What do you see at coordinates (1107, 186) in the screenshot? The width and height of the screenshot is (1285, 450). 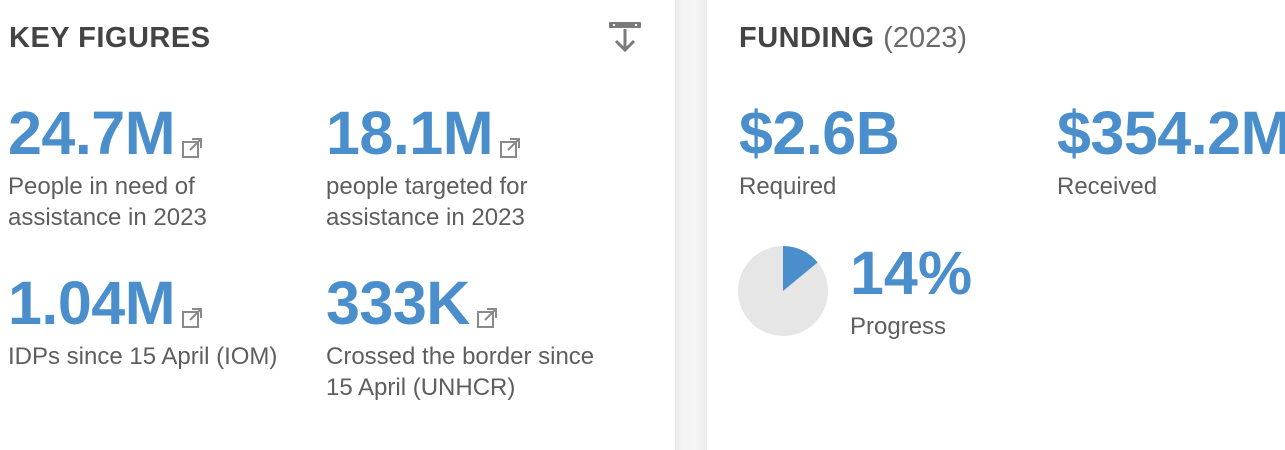 I see `received-label: Received` at bounding box center [1107, 186].